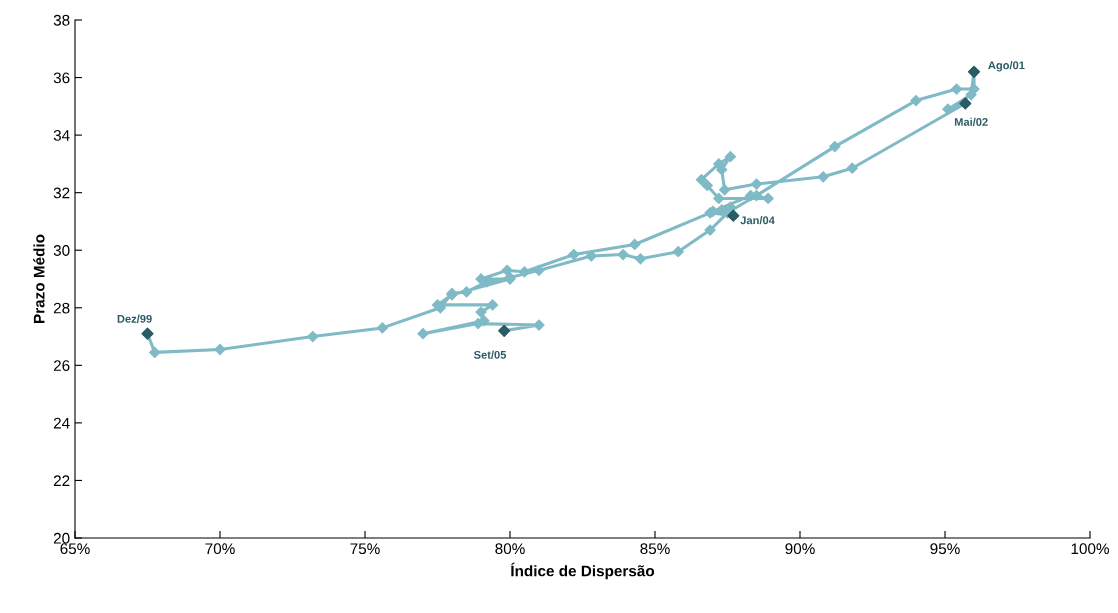 The width and height of the screenshot is (1118, 613). I want to click on y-tick-label: 22, so click(61, 480).